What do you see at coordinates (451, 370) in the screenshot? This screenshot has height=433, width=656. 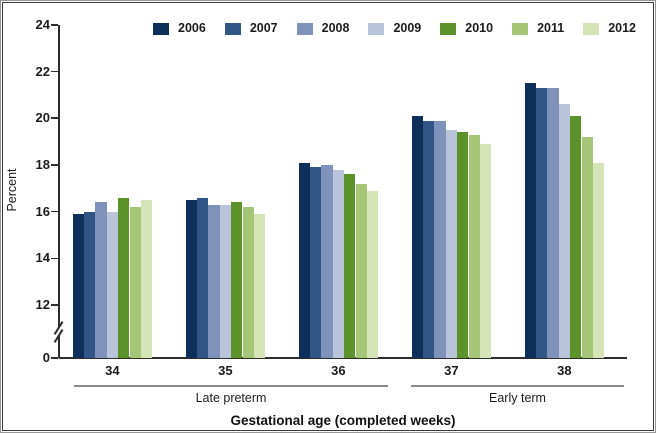 I see `category-label-37: 37` at bounding box center [451, 370].